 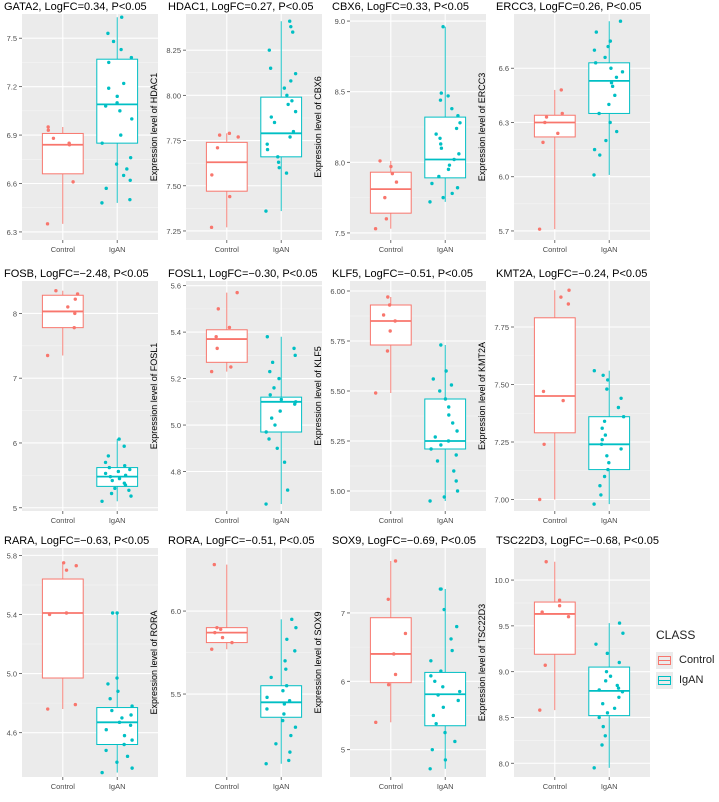 What do you see at coordinates (501, 442) in the screenshot?
I see `y-tick-label: 7.25` at bounding box center [501, 442].